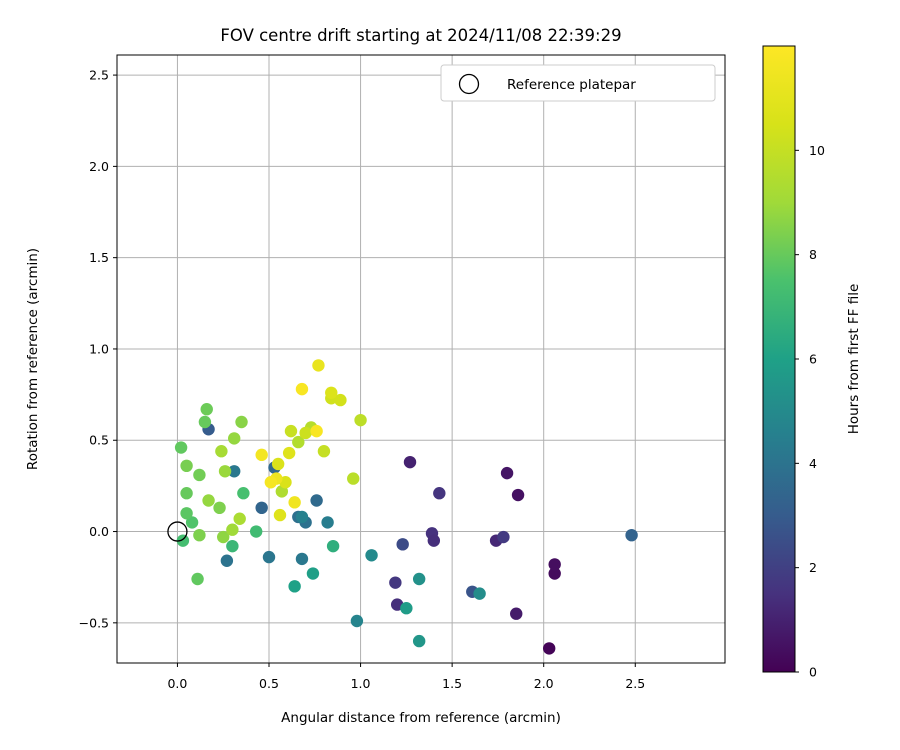  I want to click on colorbar-tick-label: 10, so click(817, 150).